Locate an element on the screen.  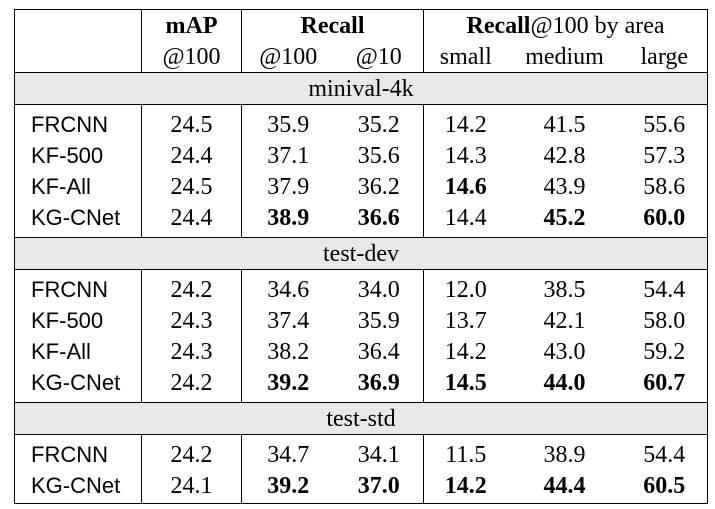
cell-recall-medium: 38.9 is located at coordinates (564, 454).